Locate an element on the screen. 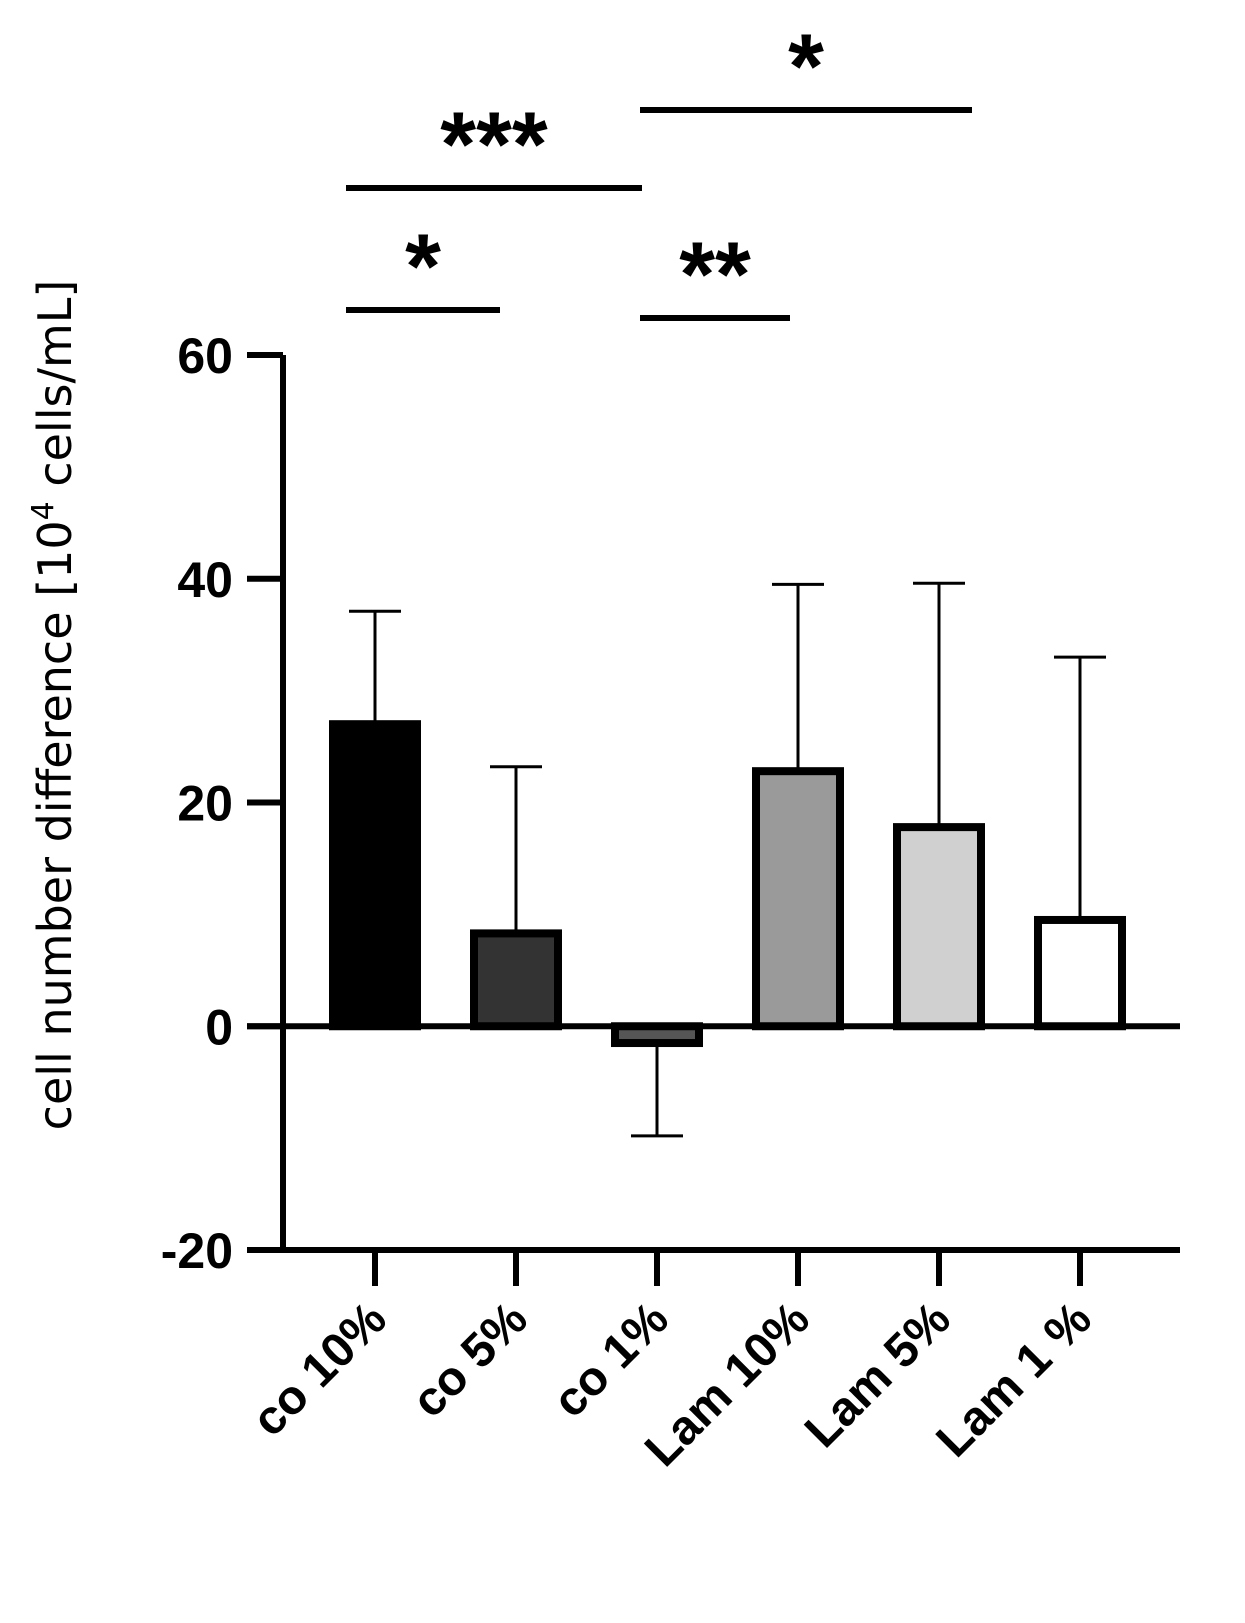 Image resolution: width=1245 pixels, height=1623 pixels. y-tick-label: 60 is located at coordinates (205, 356).